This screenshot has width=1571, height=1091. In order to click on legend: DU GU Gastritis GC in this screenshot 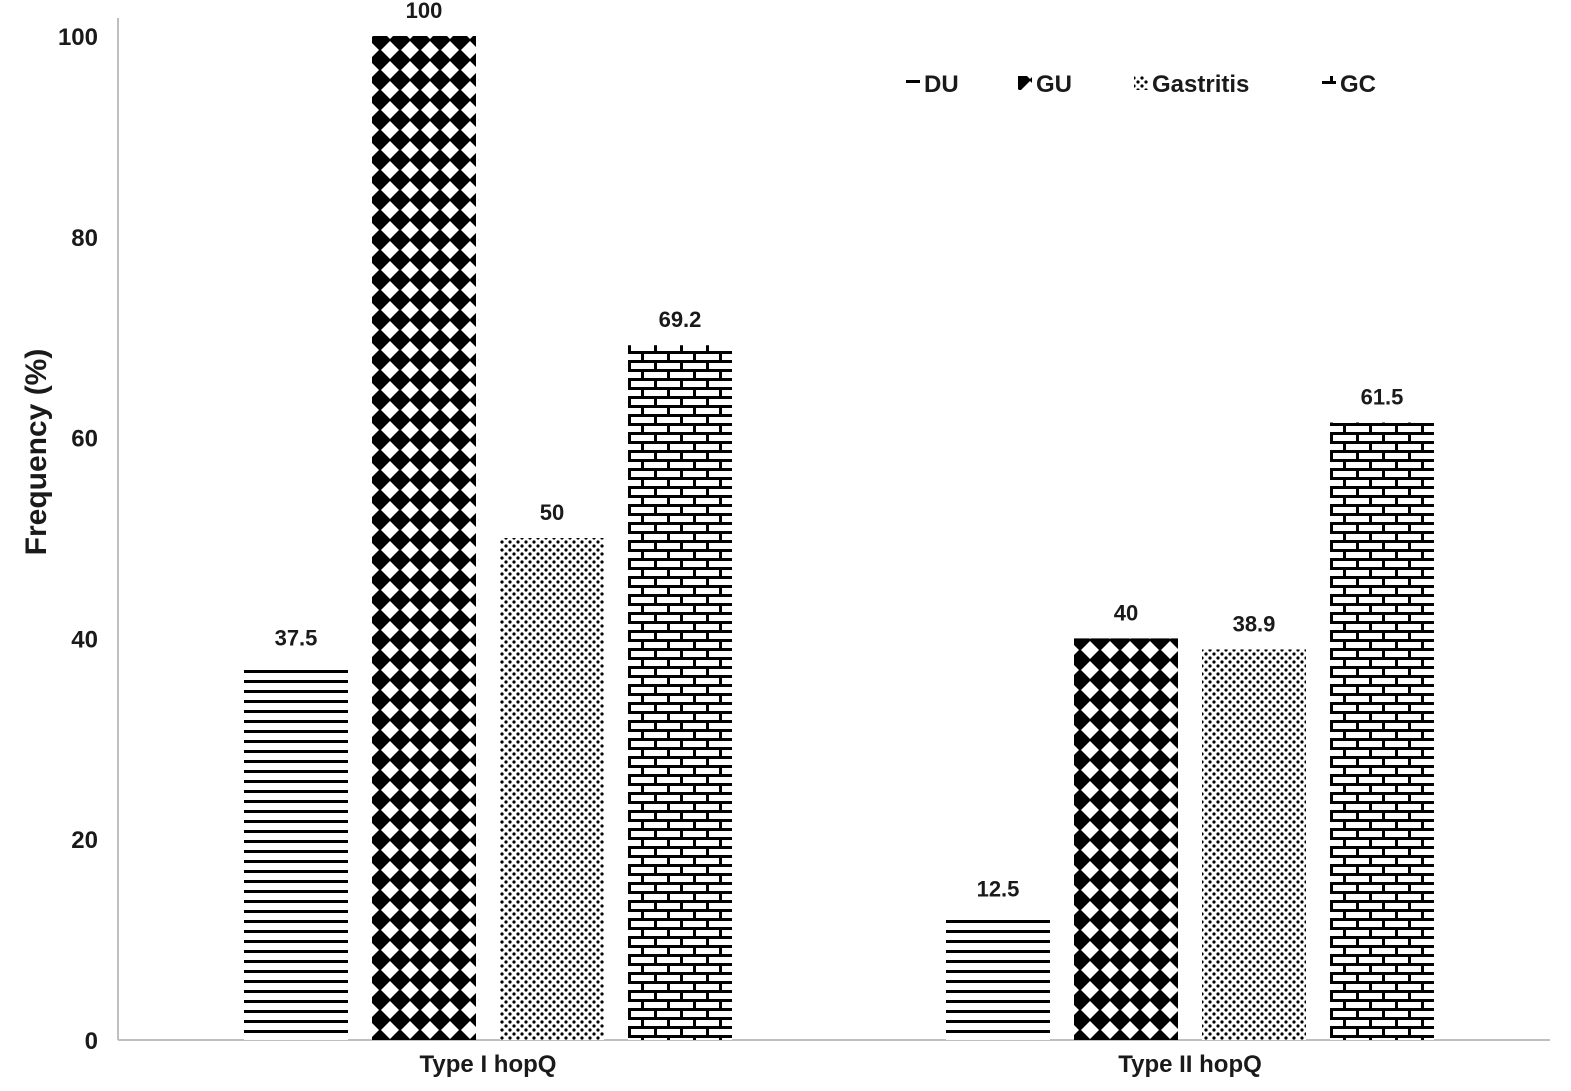, I will do `click(1141, 84)`.